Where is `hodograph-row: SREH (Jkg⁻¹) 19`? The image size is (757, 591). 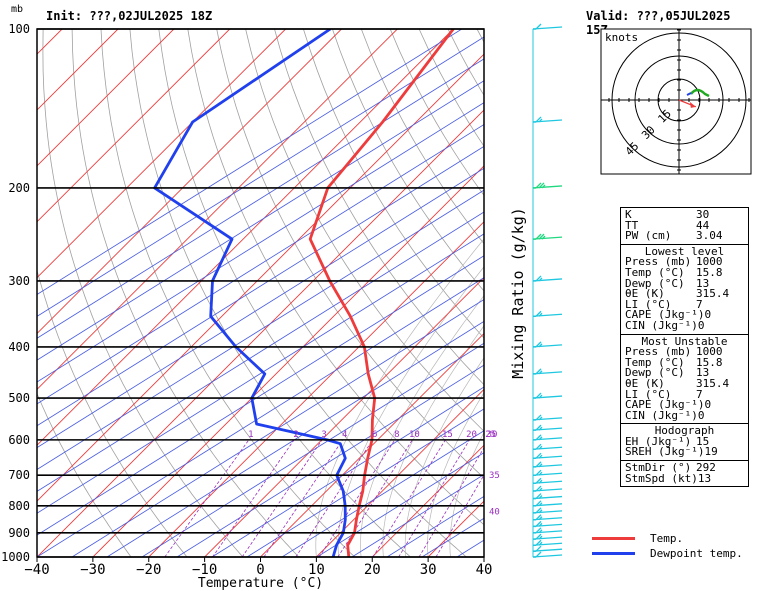
hodograph-row: SREH (Jkg⁻¹) 19 is located at coordinates (684, 452).